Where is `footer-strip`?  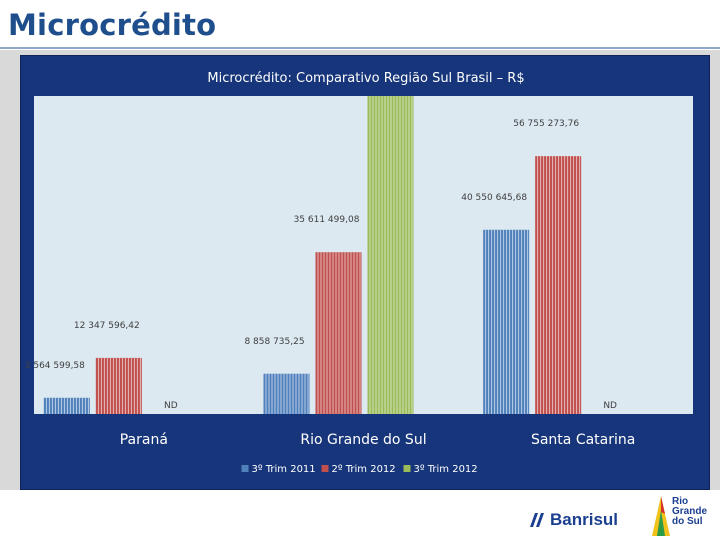
footer-strip is located at coordinates (360, 515).